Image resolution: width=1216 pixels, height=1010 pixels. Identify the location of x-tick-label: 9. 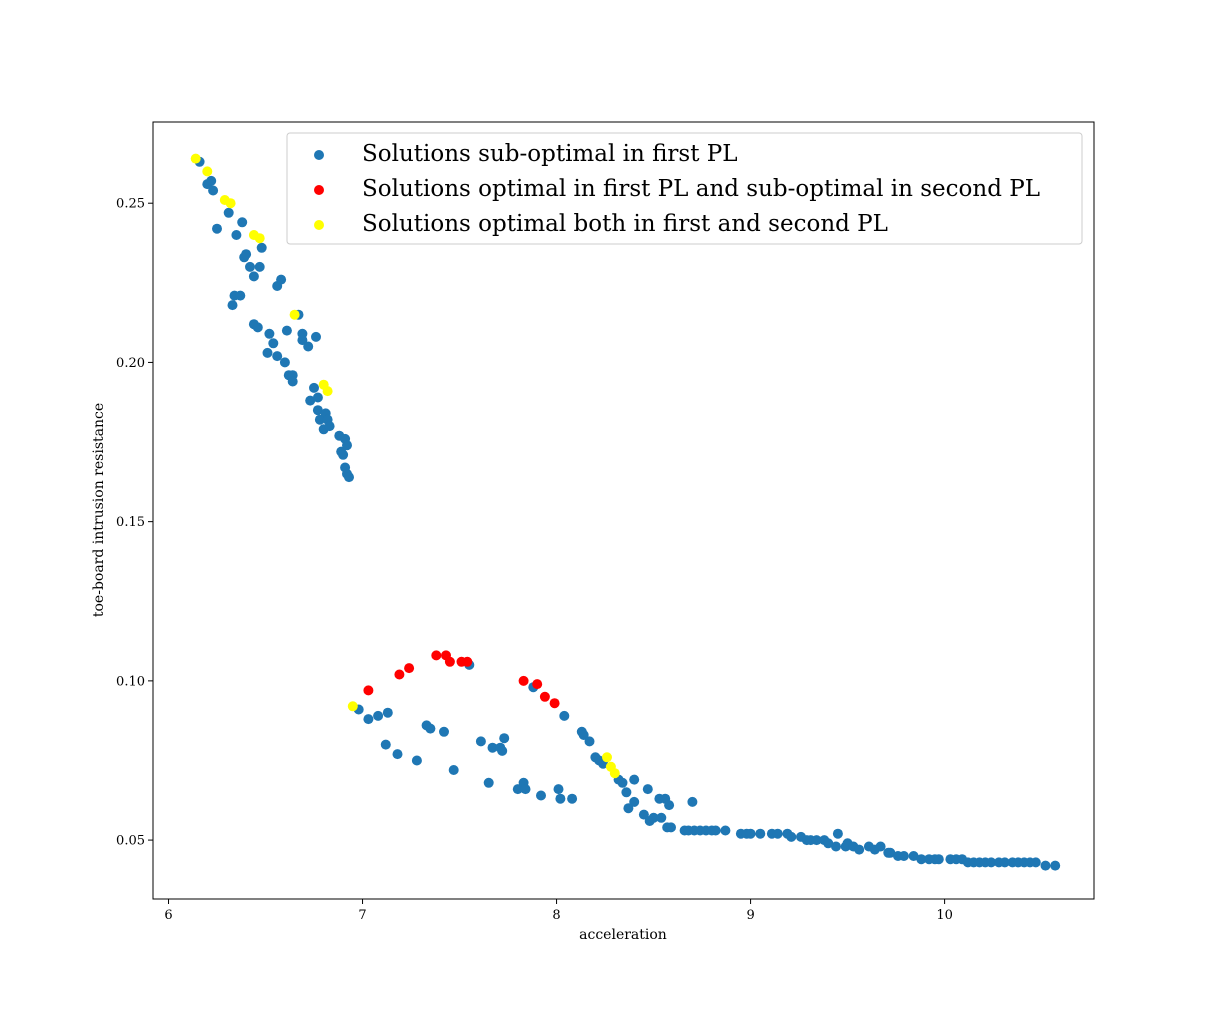
(750, 915).